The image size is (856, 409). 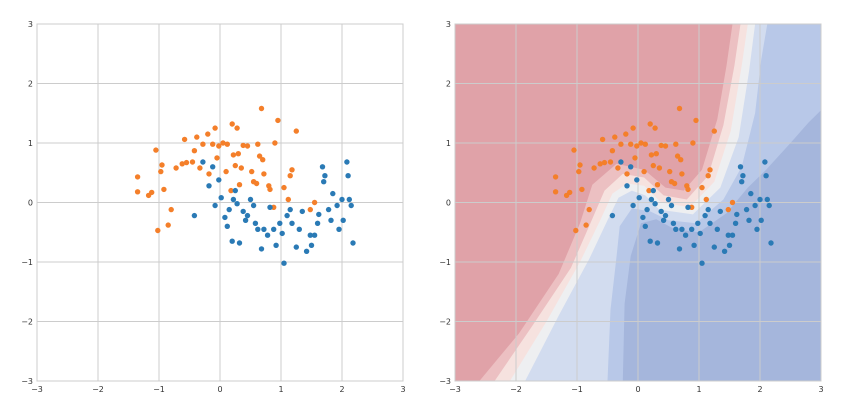 What do you see at coordinates (30, 84) in the screenshot?
I see `left-y-tick-label: 2` at bounding box center [30, 84].